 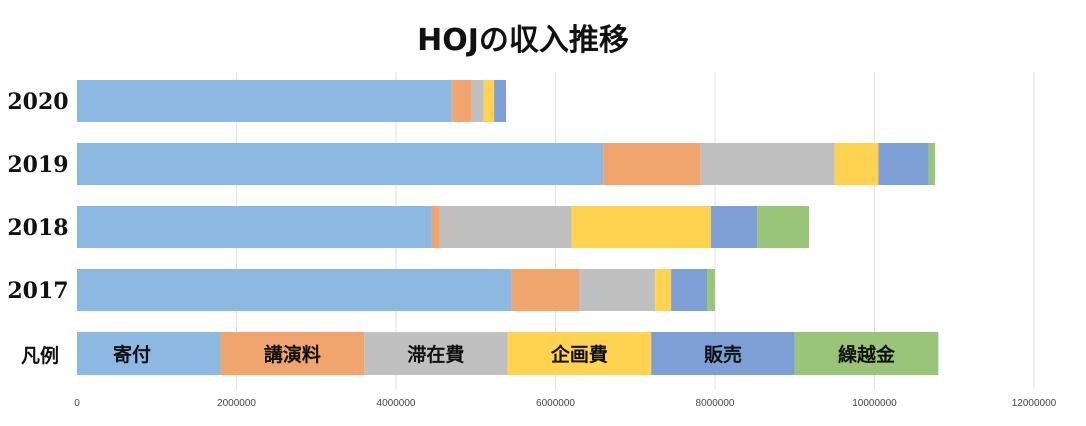 I want to click on legend-label: 滞在費, so click(x=435, y=354).